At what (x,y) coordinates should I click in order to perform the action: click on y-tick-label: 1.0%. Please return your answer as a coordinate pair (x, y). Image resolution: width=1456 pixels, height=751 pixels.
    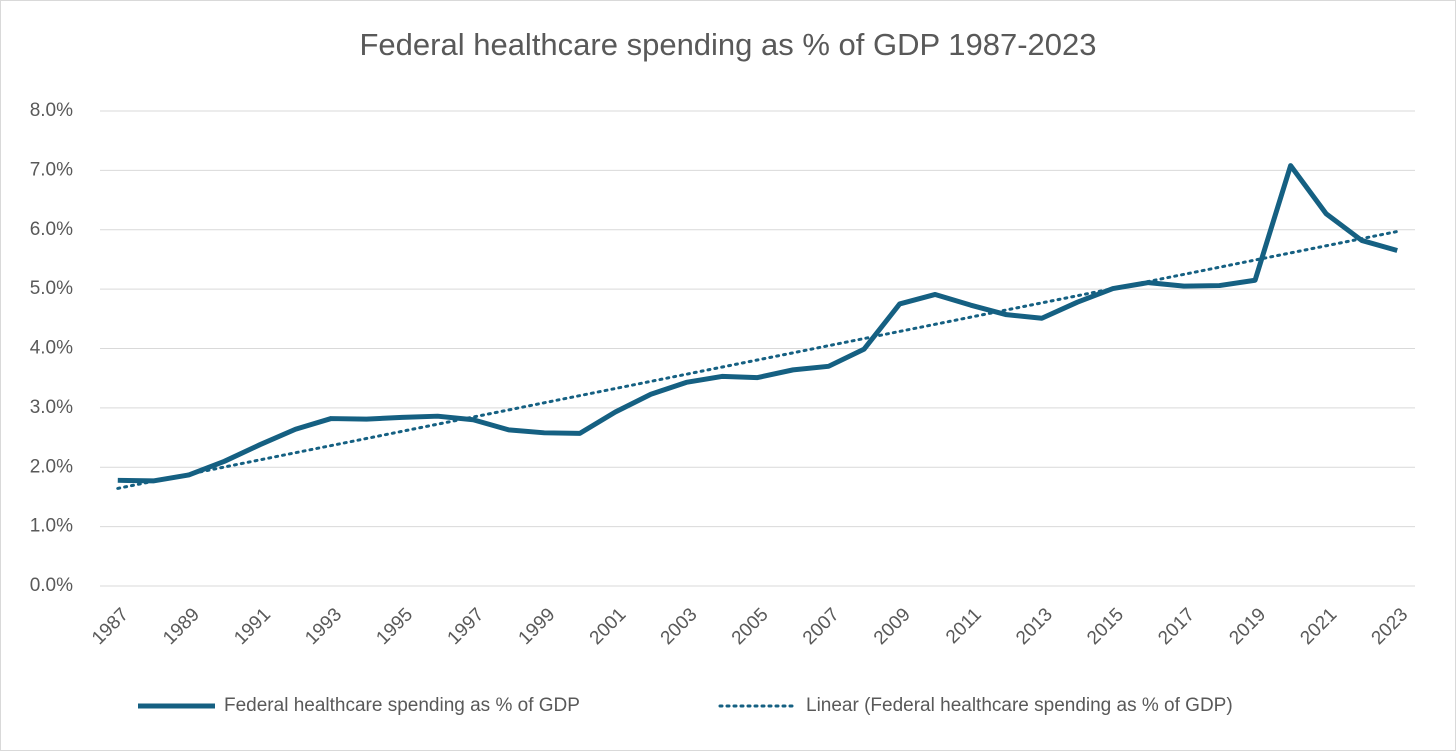
    Looking at the image, I should click on (51, 526).